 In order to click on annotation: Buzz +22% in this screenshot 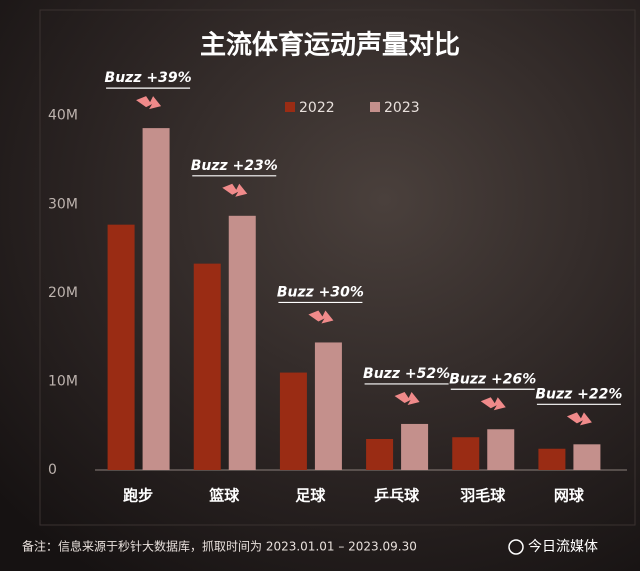, I will do `click(578, 394)`.